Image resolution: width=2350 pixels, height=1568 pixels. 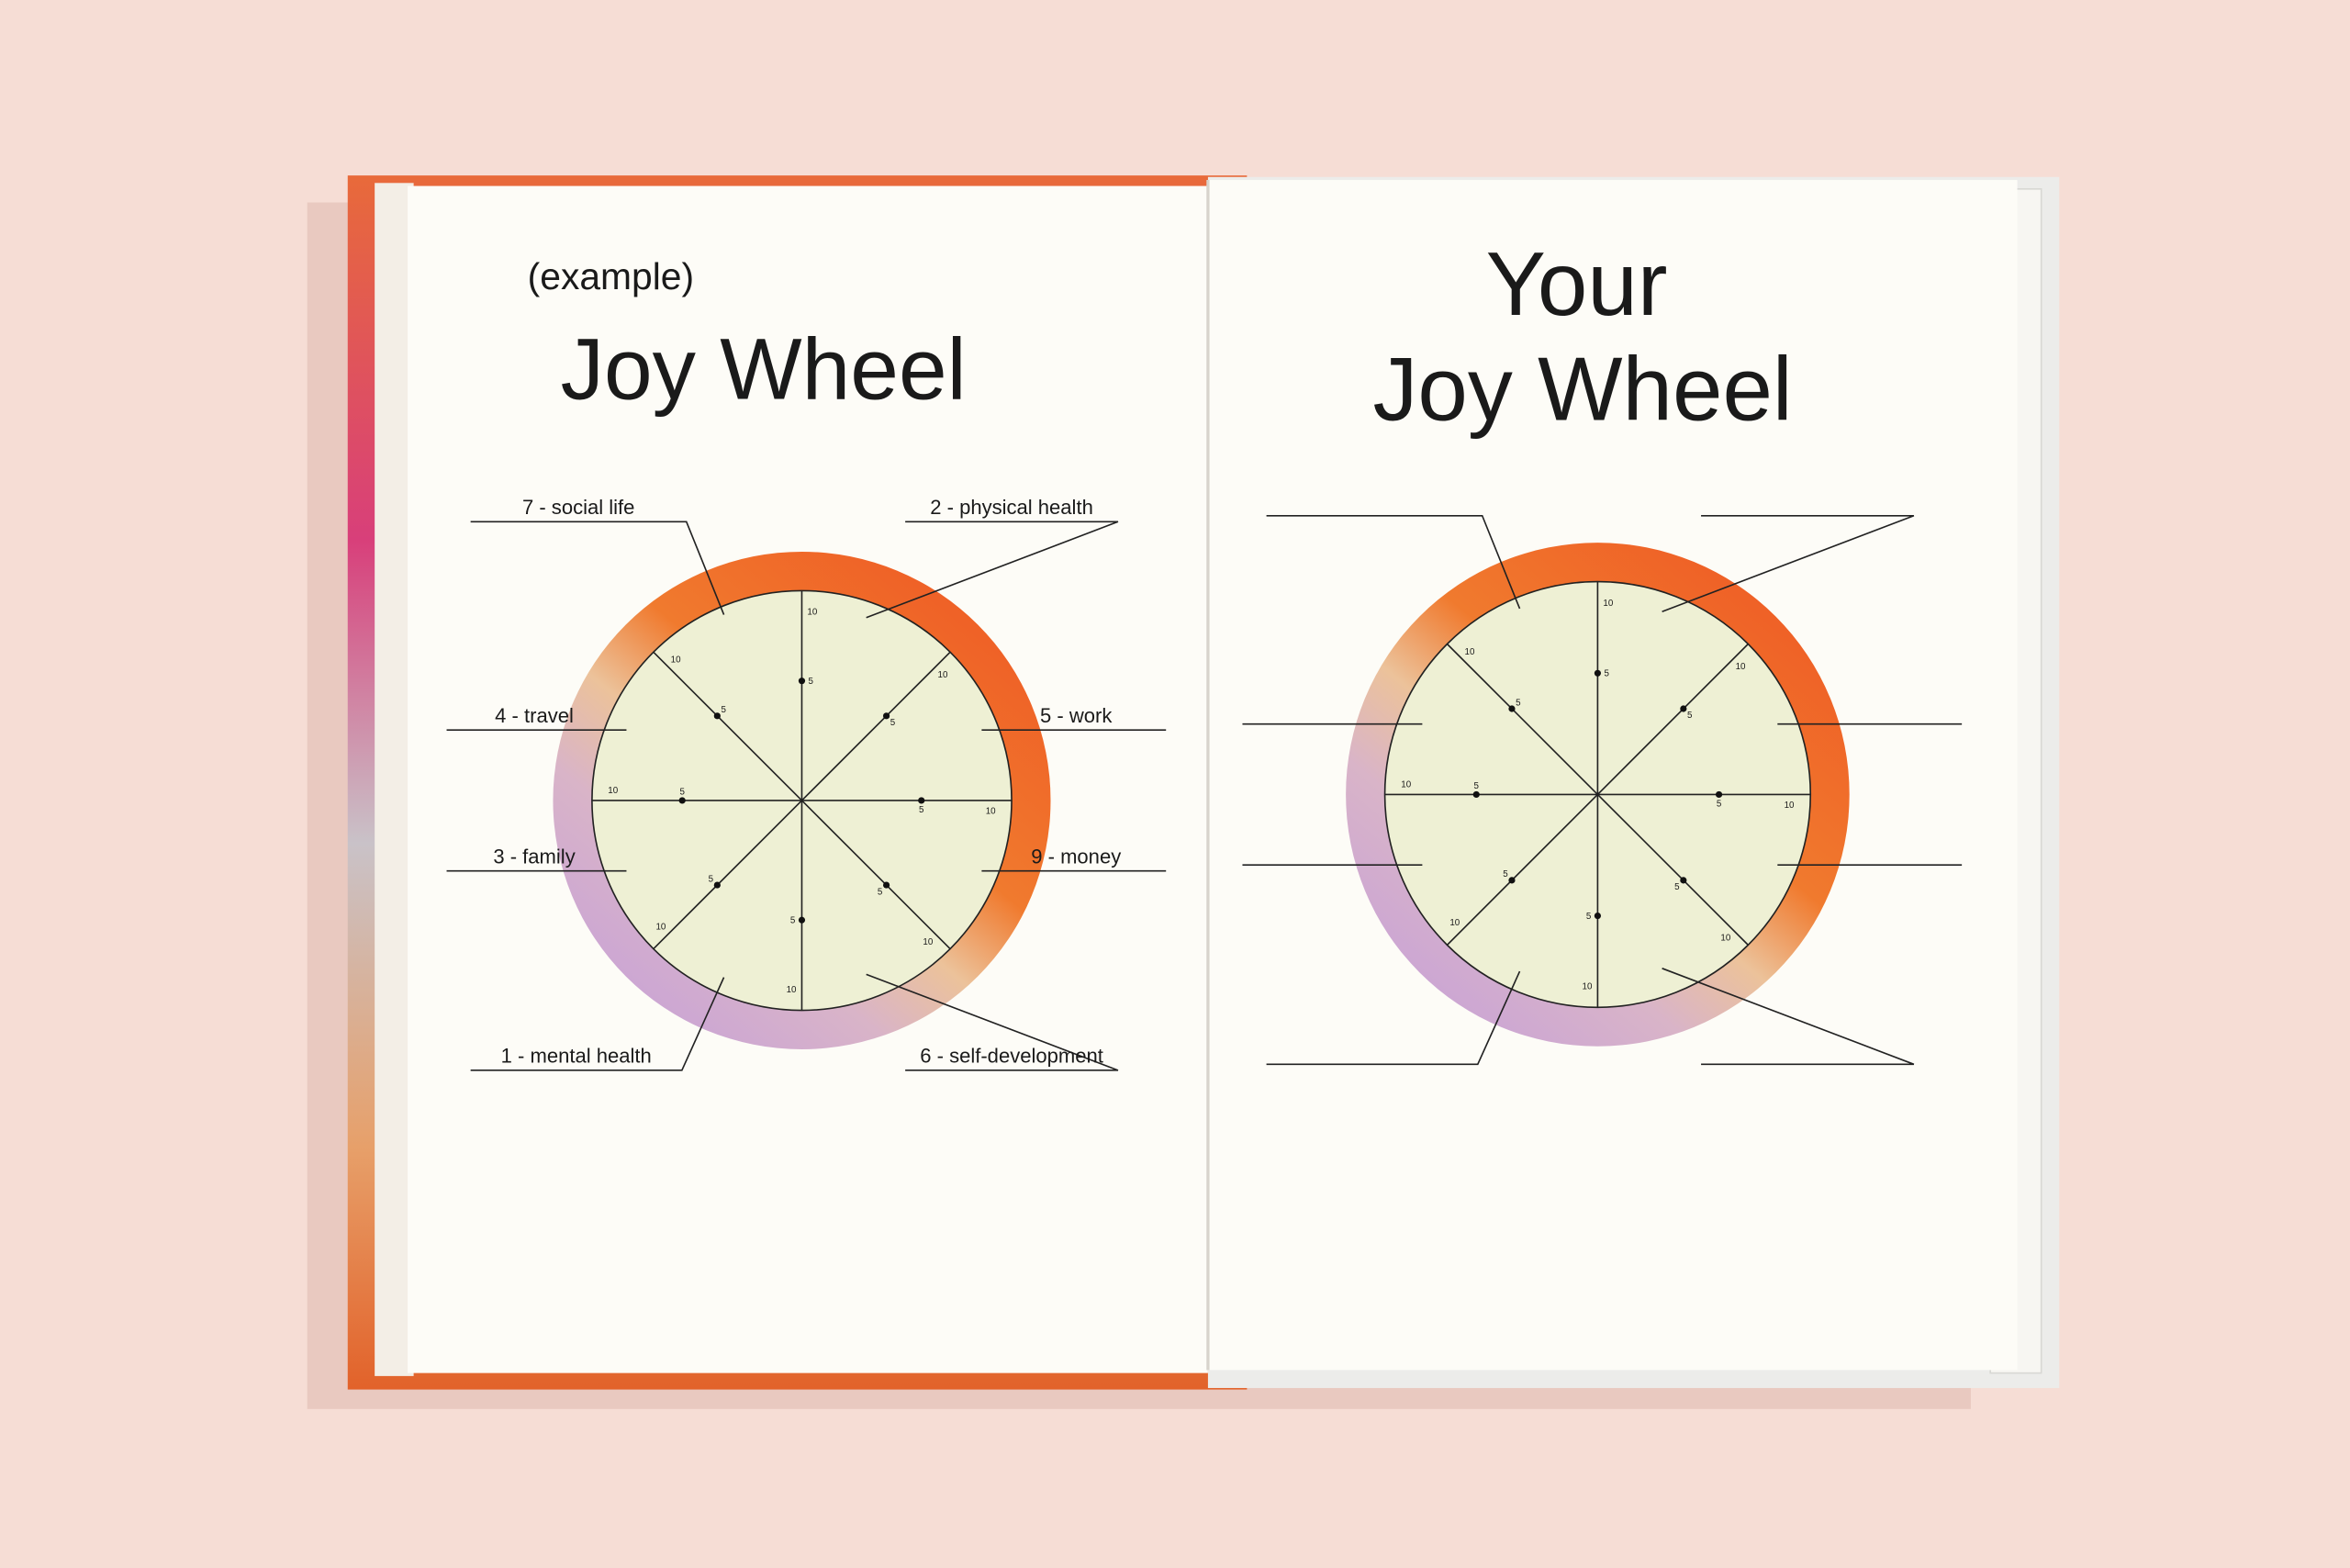 I want to click on segment-label: 6 - self-development, so click(x=1011, y=1056).